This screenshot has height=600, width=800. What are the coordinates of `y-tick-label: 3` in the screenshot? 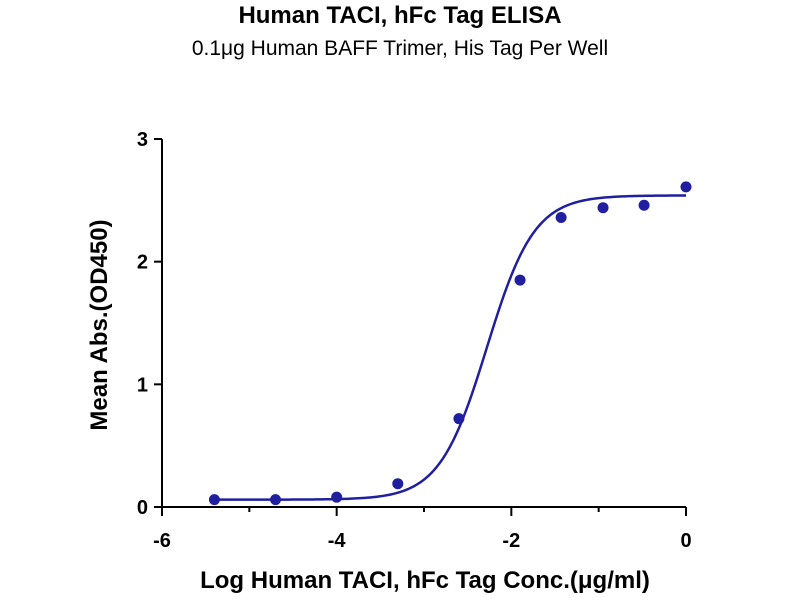 It's located at (142, 140).